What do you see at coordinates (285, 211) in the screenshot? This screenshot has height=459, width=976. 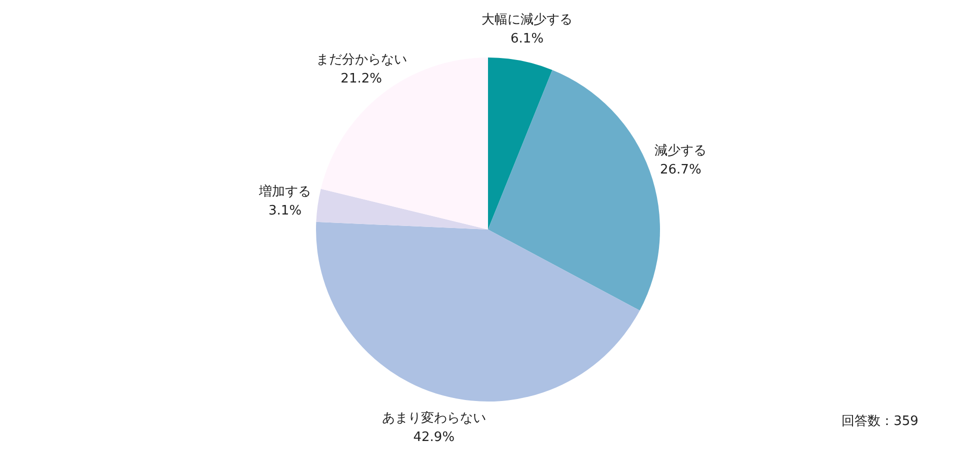 I see `data-label: 3.1%` at bounding box center [285, 211].